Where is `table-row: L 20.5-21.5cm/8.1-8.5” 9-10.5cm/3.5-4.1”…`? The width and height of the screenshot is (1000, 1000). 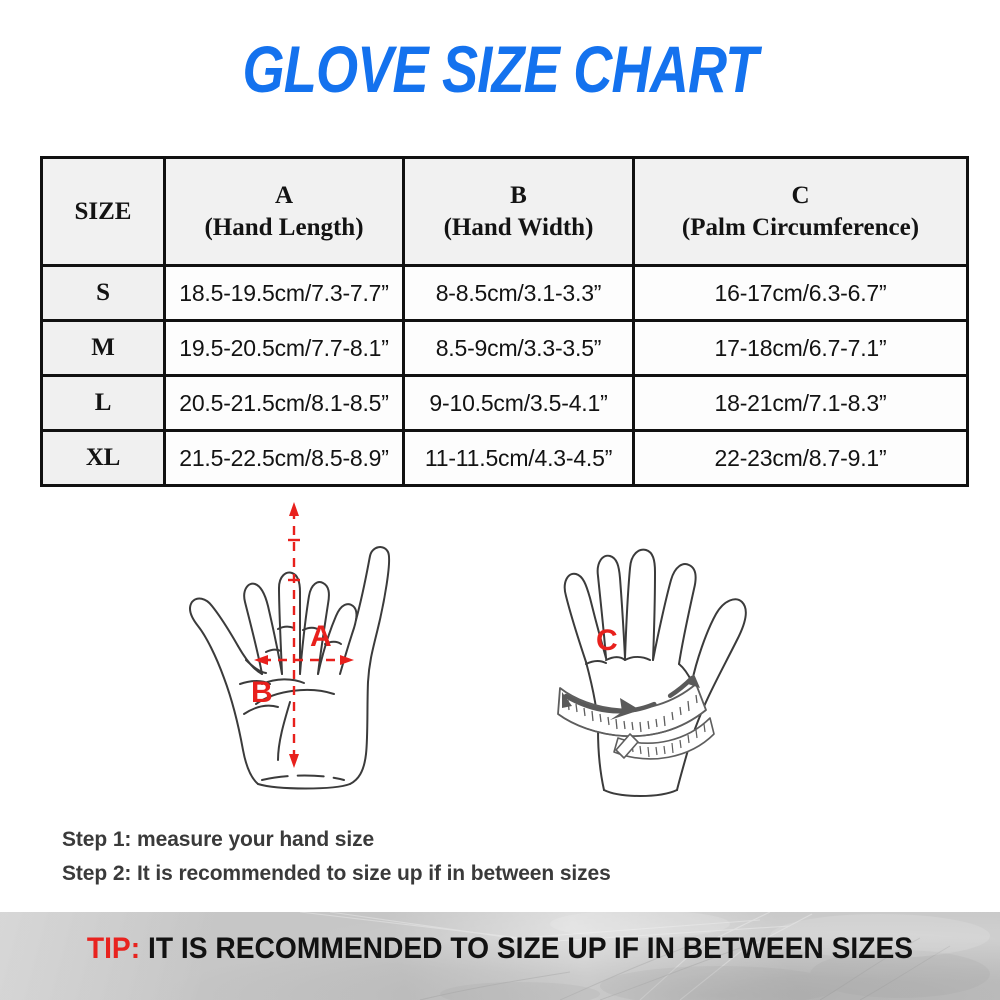 table-row: L 20.5-21.5cm/8.1-8.5” 9-10.5cm/3.5-4.1”… is located at coordinates (504, 403).